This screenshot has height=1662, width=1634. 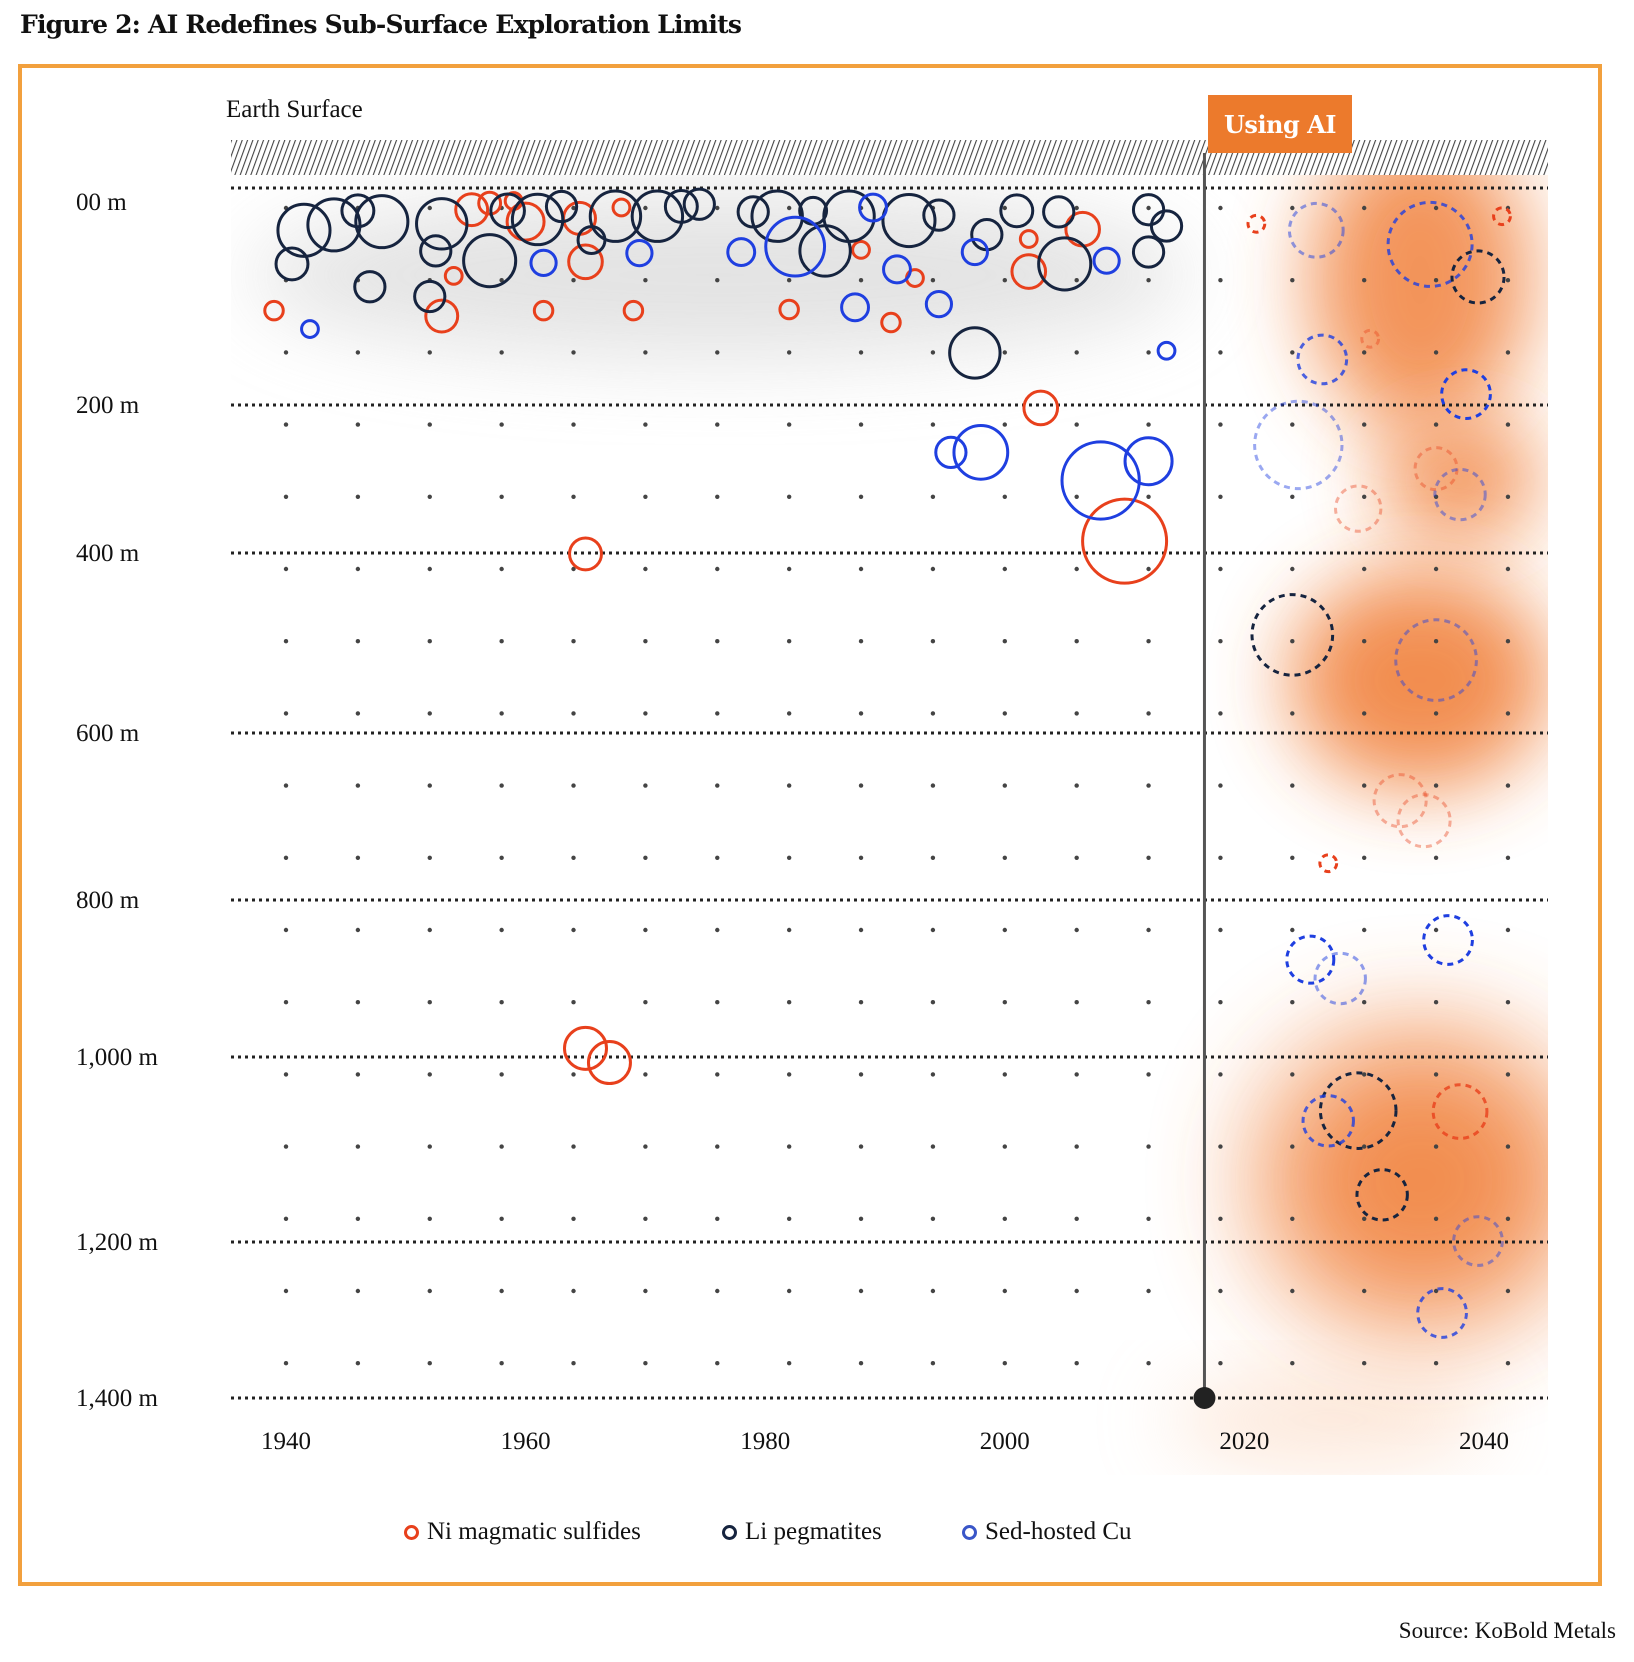 What do you see at coordinates (1047, 1532) in the screenshot?
I see `legend-item-cu: Sed-hosted Cu` at bounding box center [1047, 1532].